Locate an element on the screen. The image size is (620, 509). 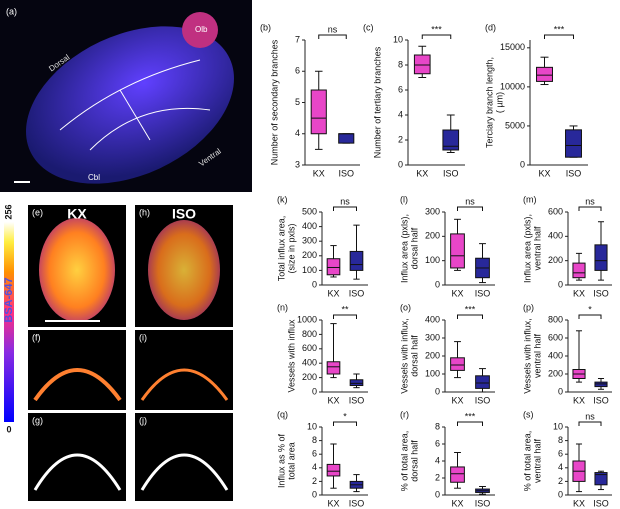
panel-label: (p) is located at coordinates (528, 307).